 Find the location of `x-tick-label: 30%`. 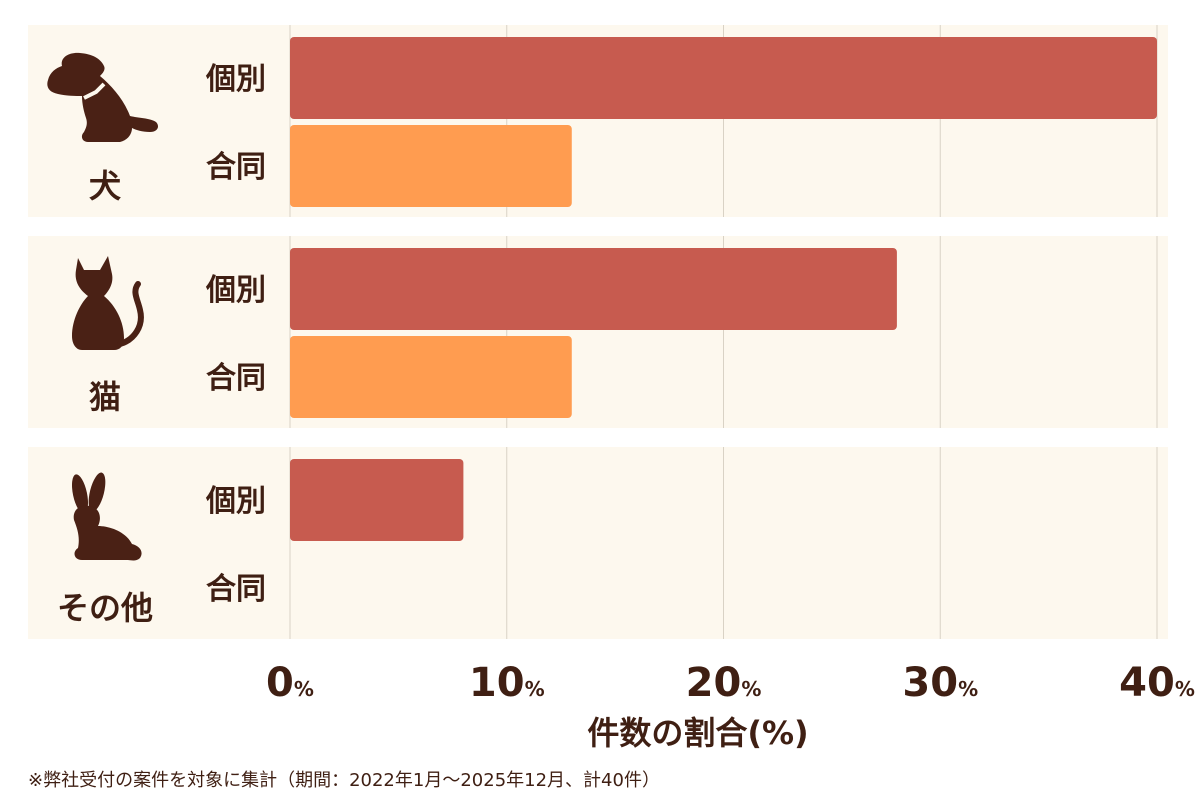

x-tick-label: 30% is located at coordinates (940, 683).